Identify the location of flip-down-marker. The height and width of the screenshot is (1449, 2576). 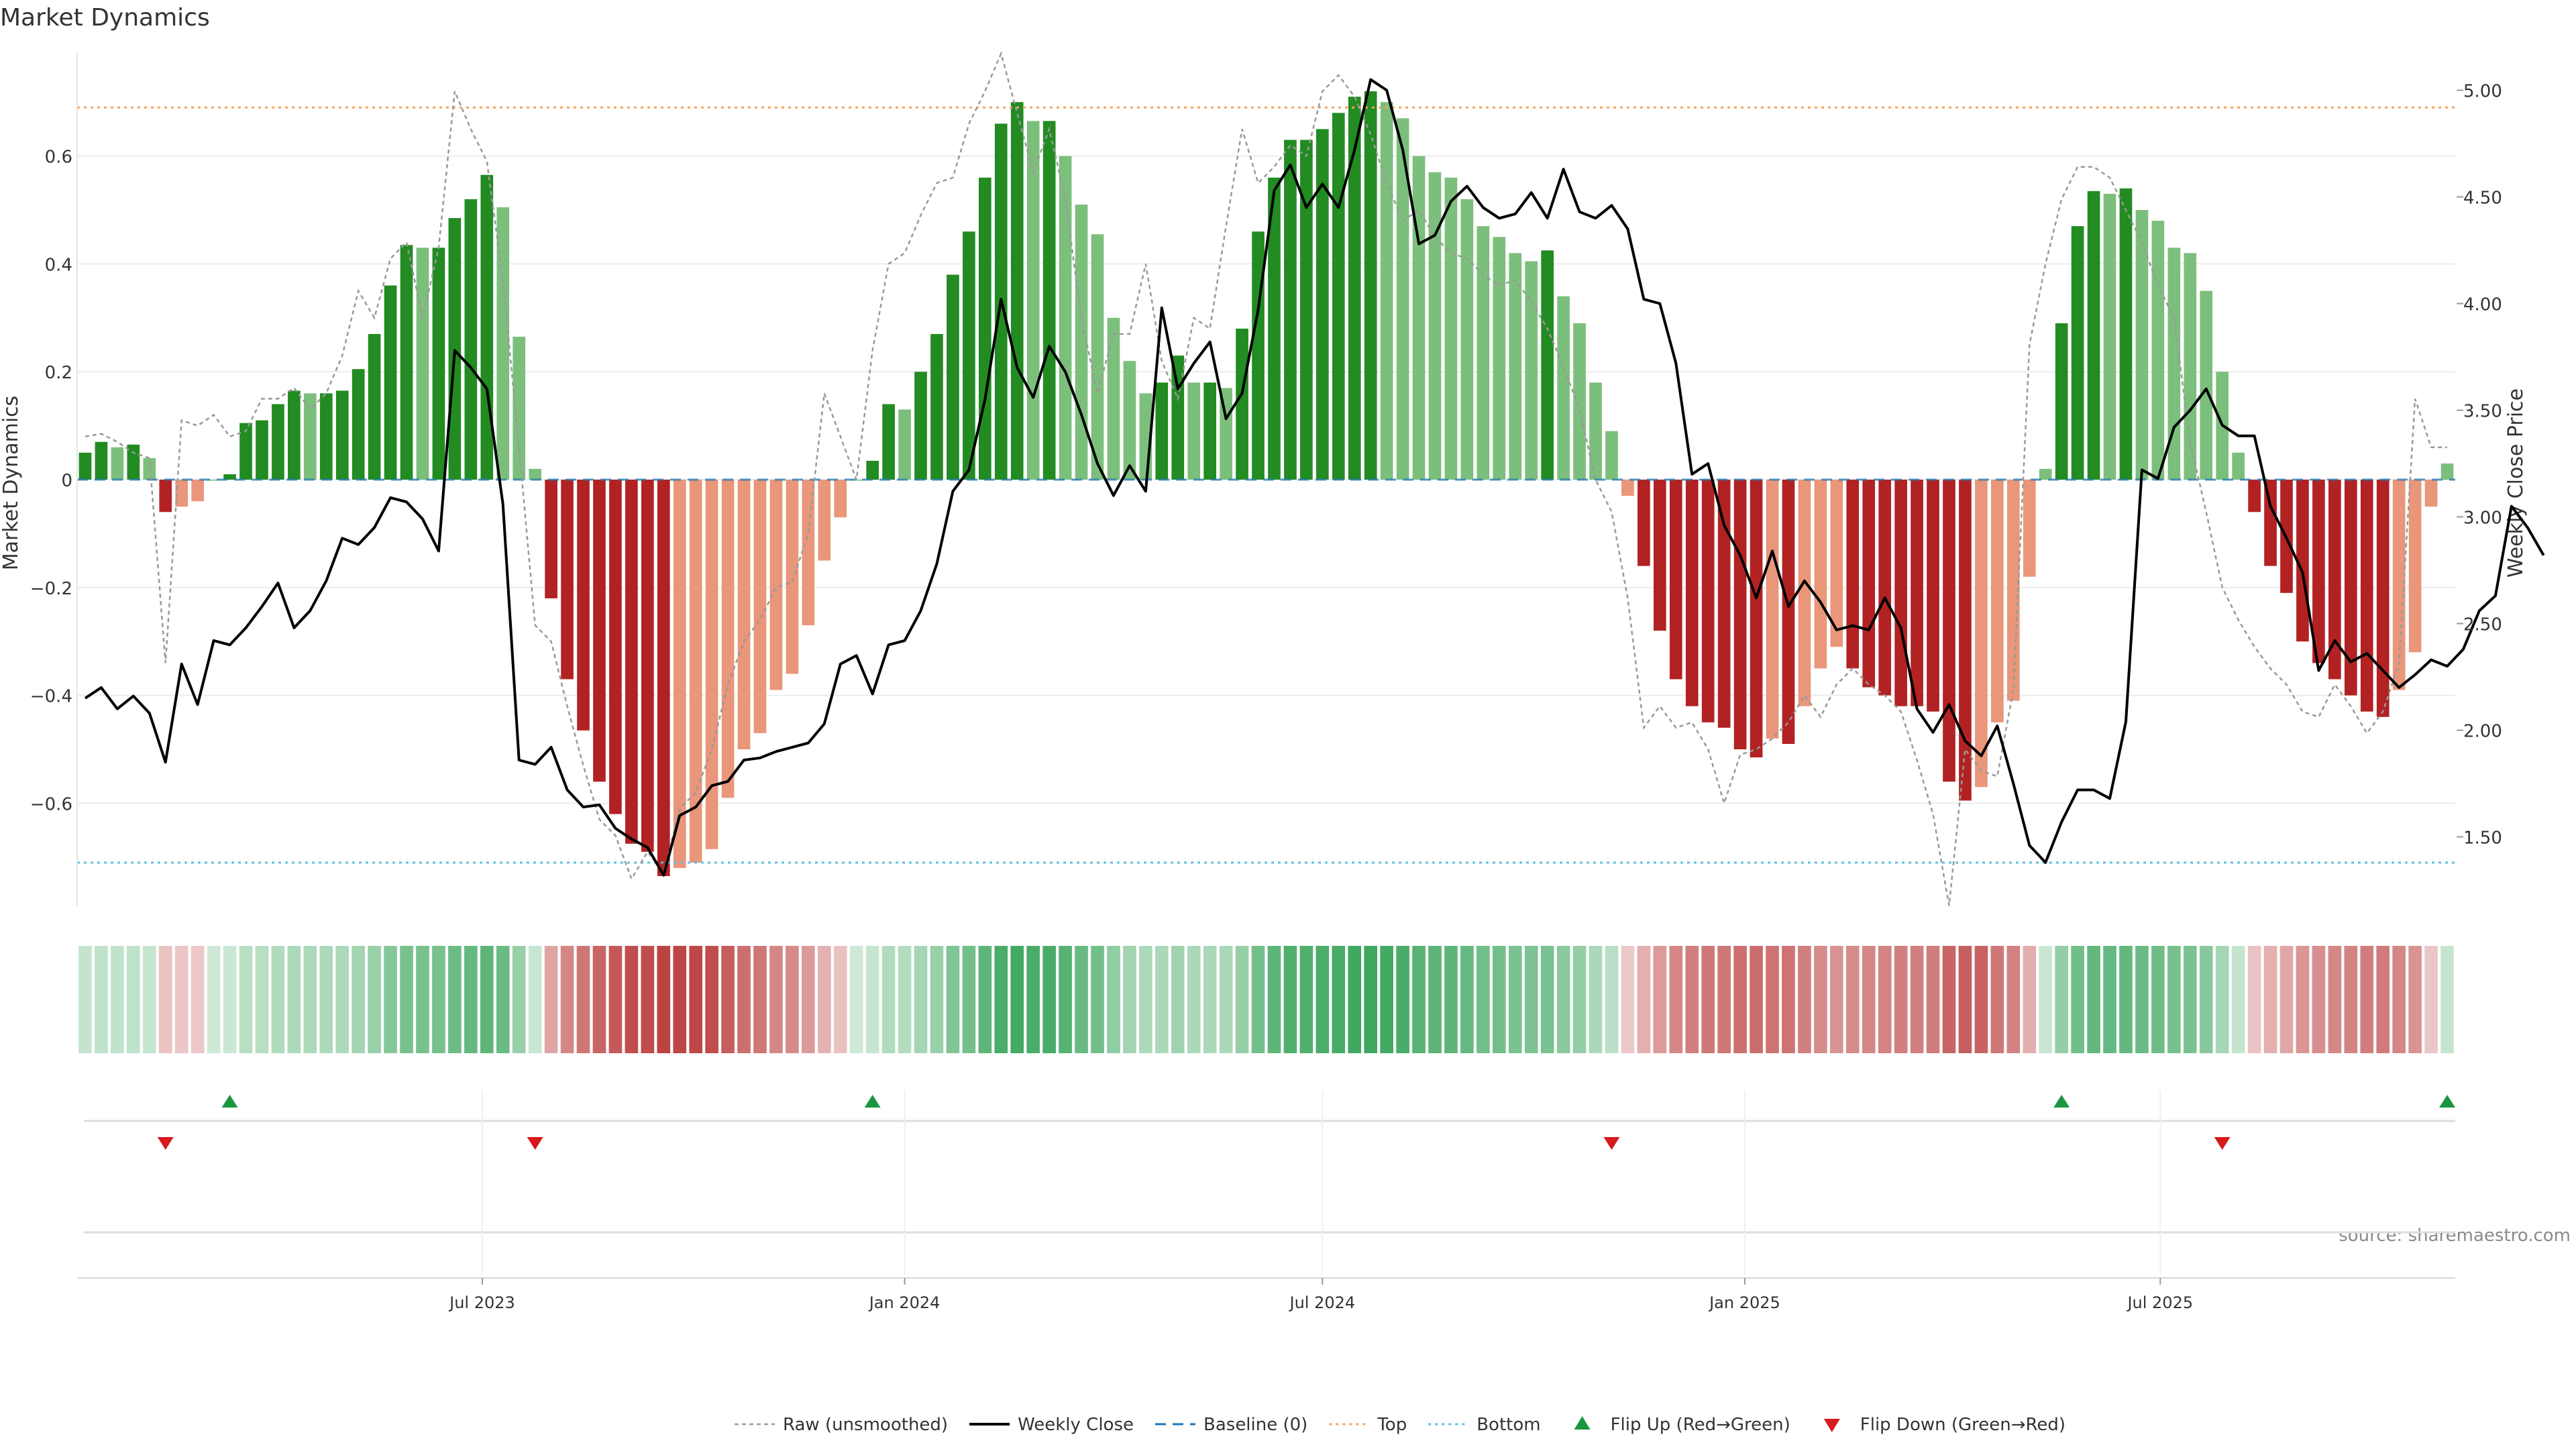
(2222, 1143).